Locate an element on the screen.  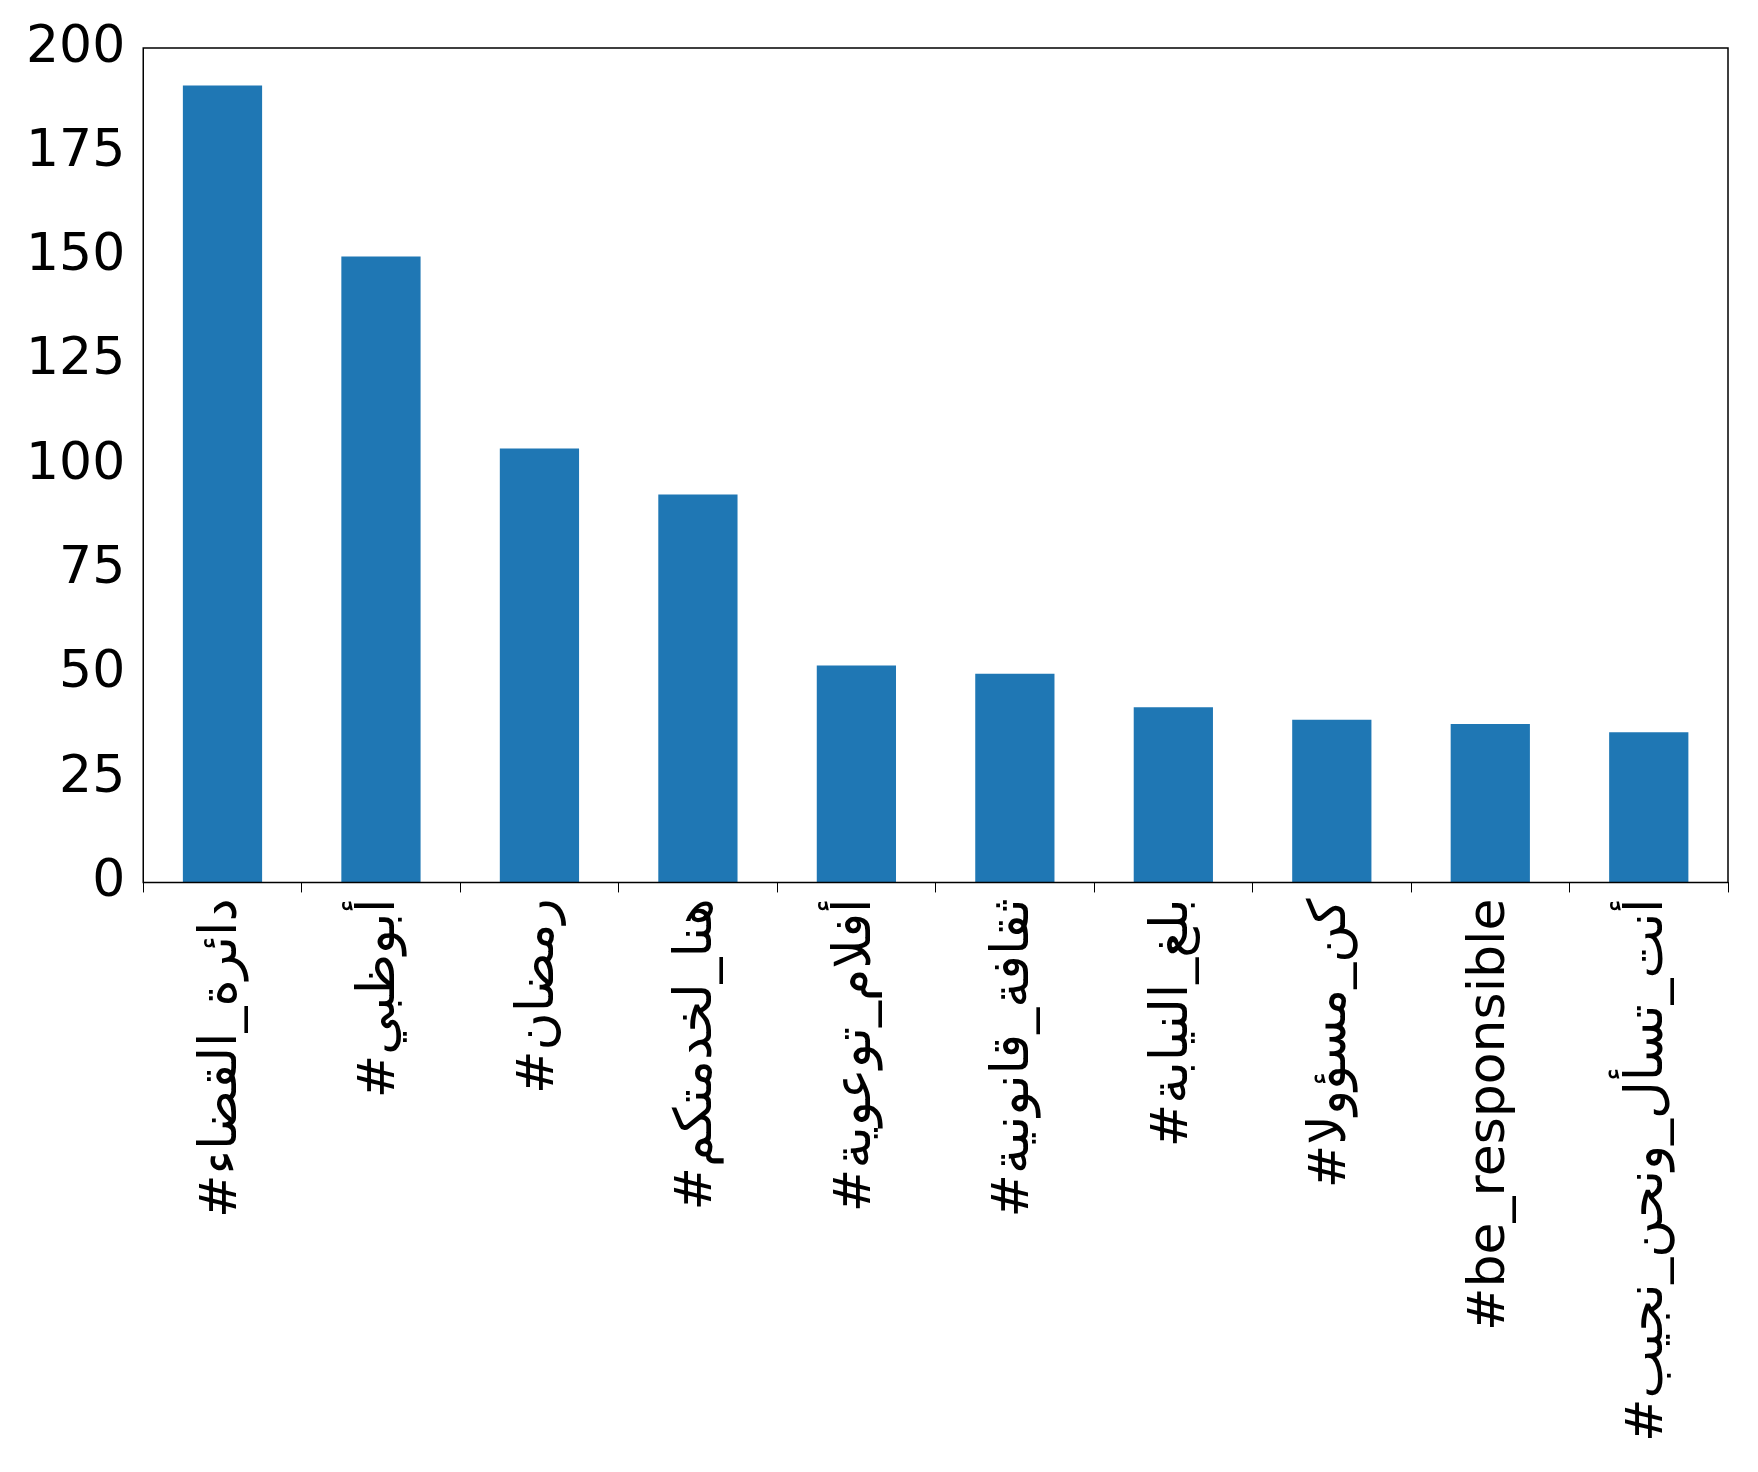
x-tick-label: #أبوظبي is located at coordinates (375, 998).